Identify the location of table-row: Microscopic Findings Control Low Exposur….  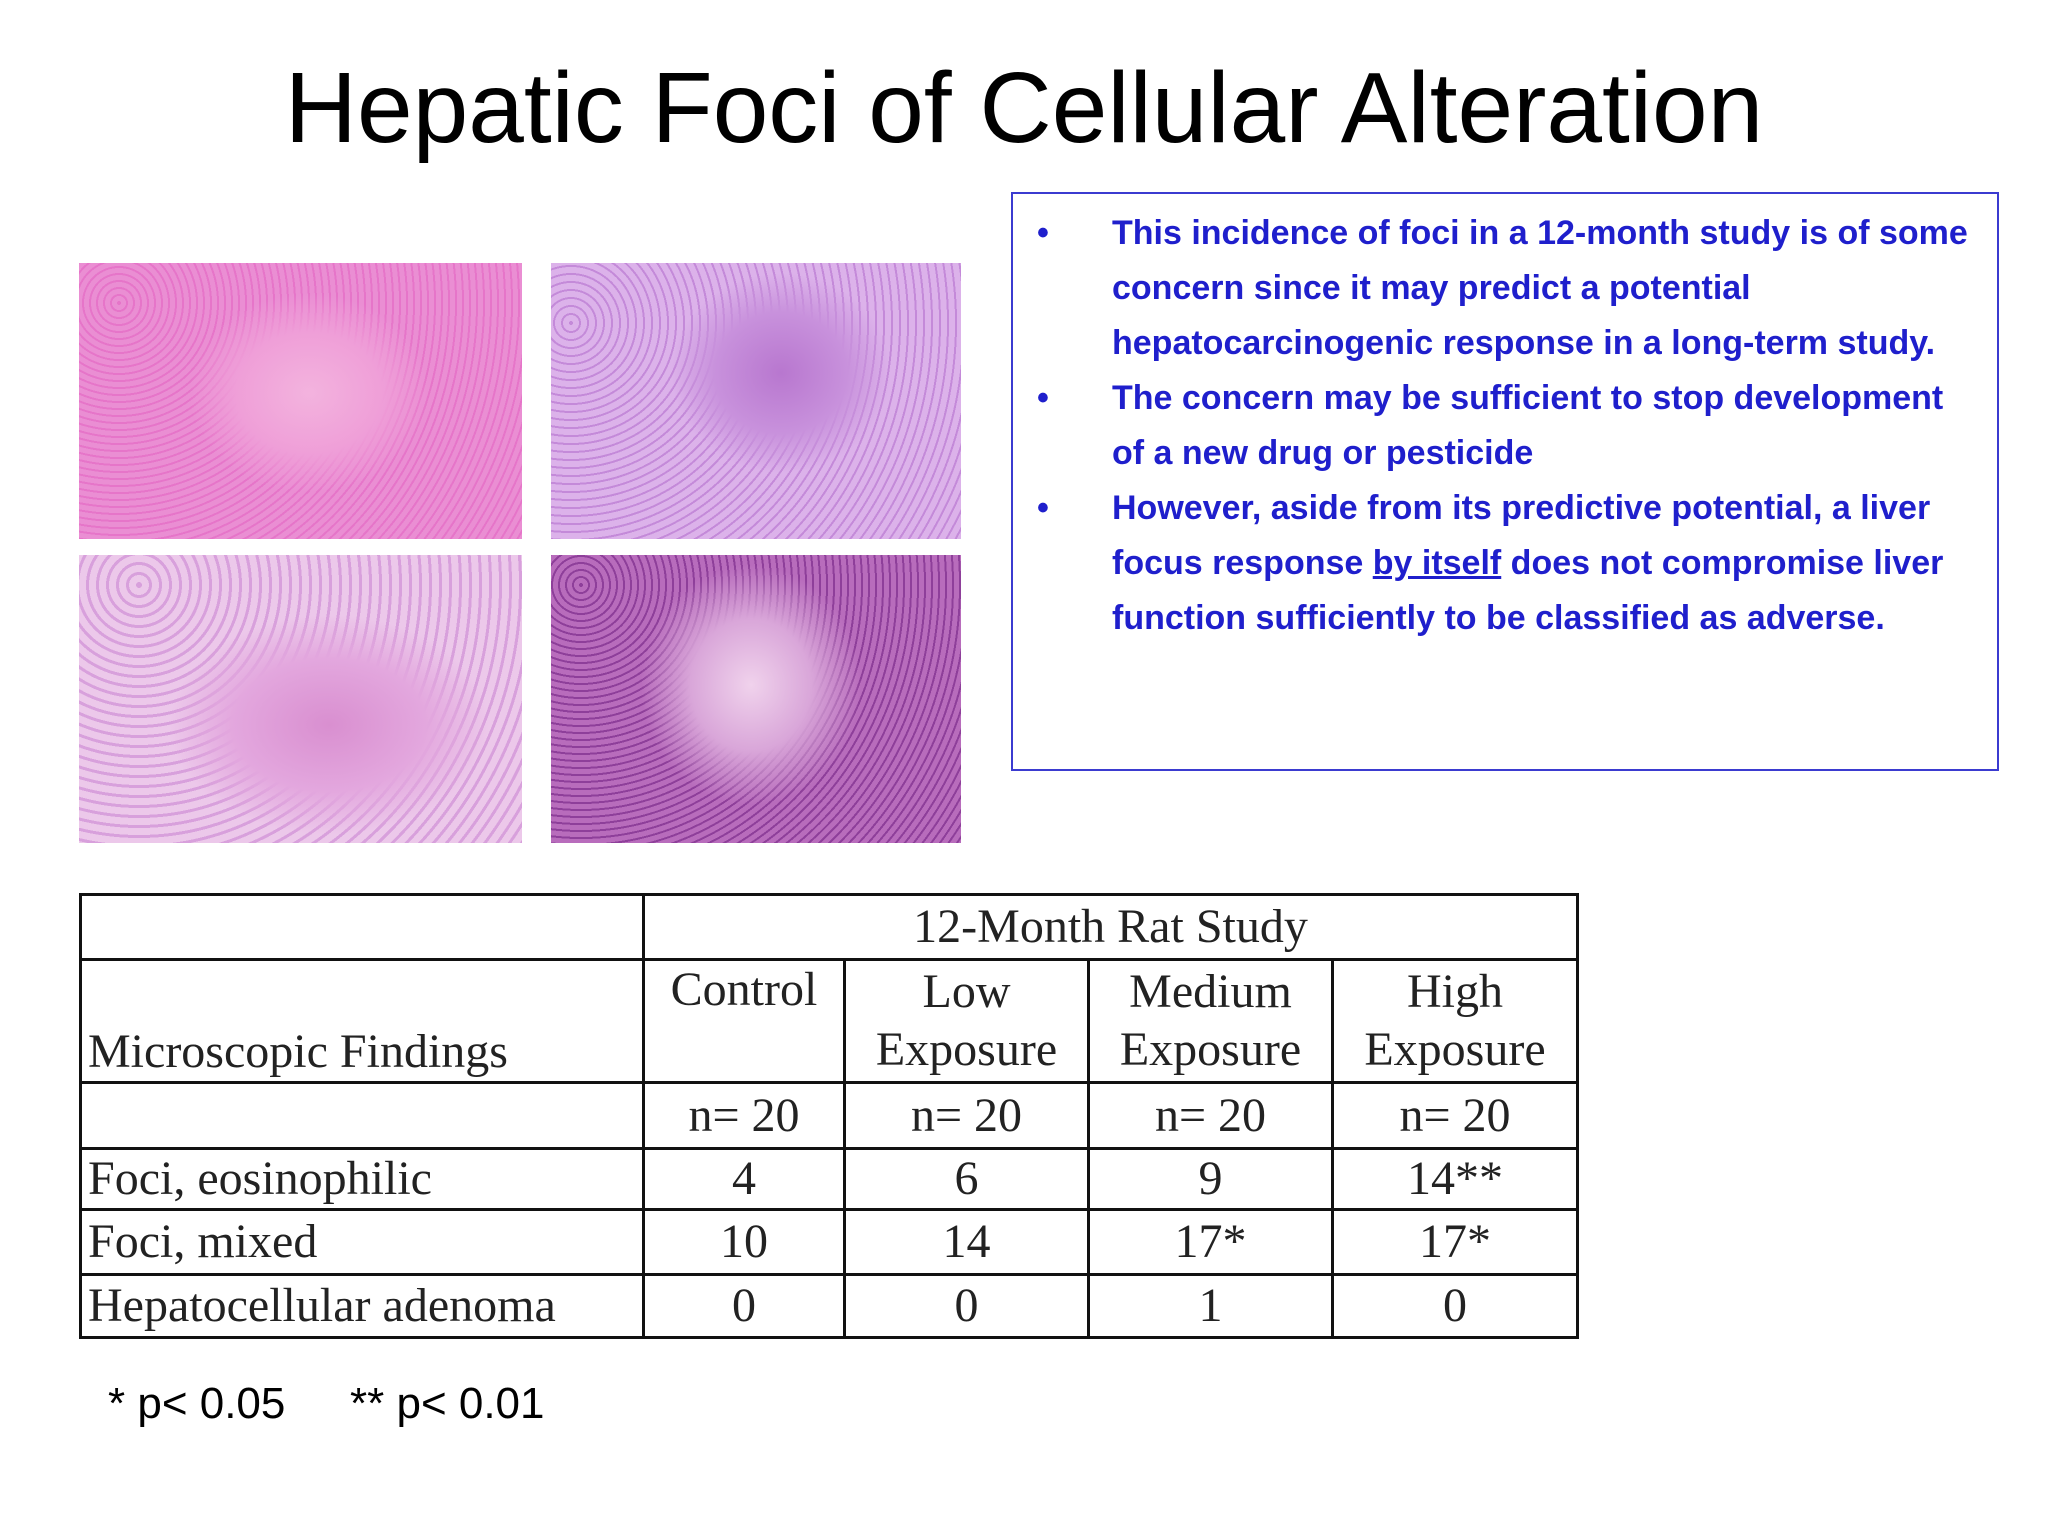
(829, 1021).